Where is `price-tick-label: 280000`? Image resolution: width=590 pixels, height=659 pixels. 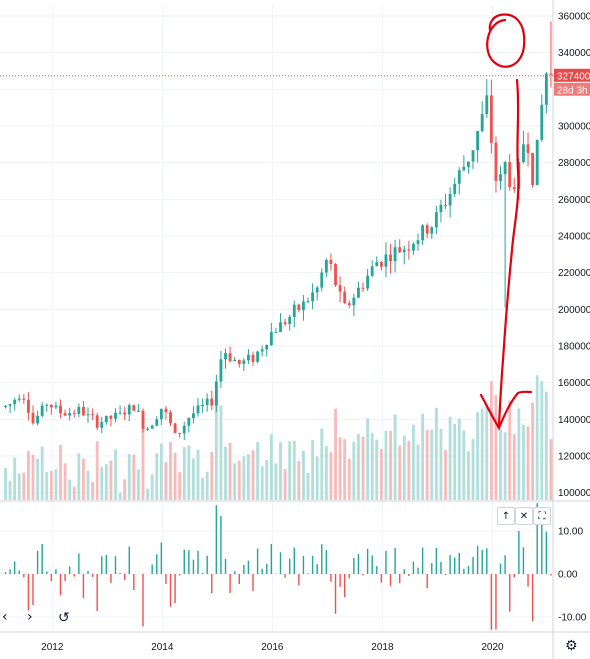
price-tick-label: 280000 is located at coordinates (574, 163).